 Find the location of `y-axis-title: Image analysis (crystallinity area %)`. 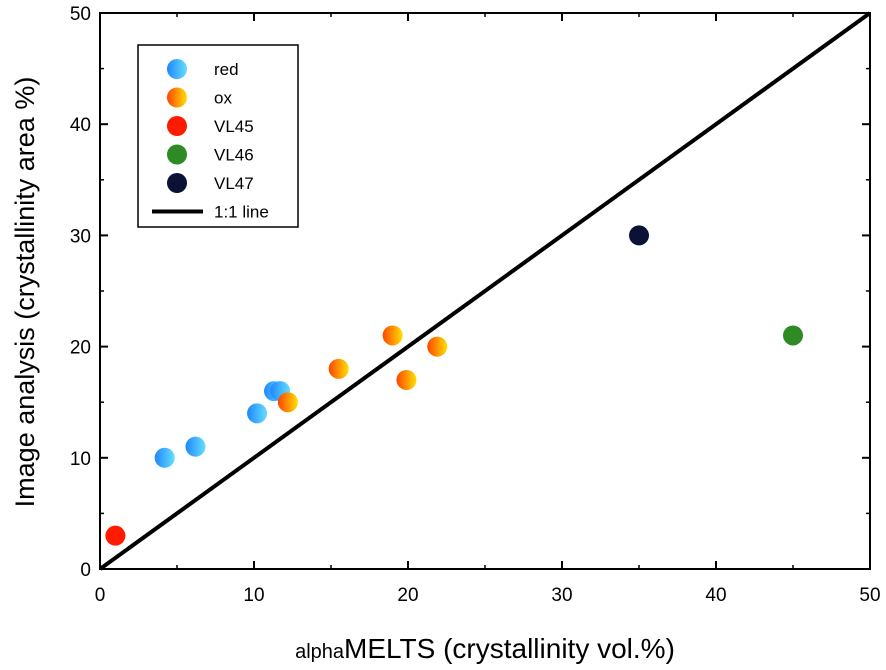

y-axis-title: Image analysis (crystallinity area %) is located at coordinates (25, 292).